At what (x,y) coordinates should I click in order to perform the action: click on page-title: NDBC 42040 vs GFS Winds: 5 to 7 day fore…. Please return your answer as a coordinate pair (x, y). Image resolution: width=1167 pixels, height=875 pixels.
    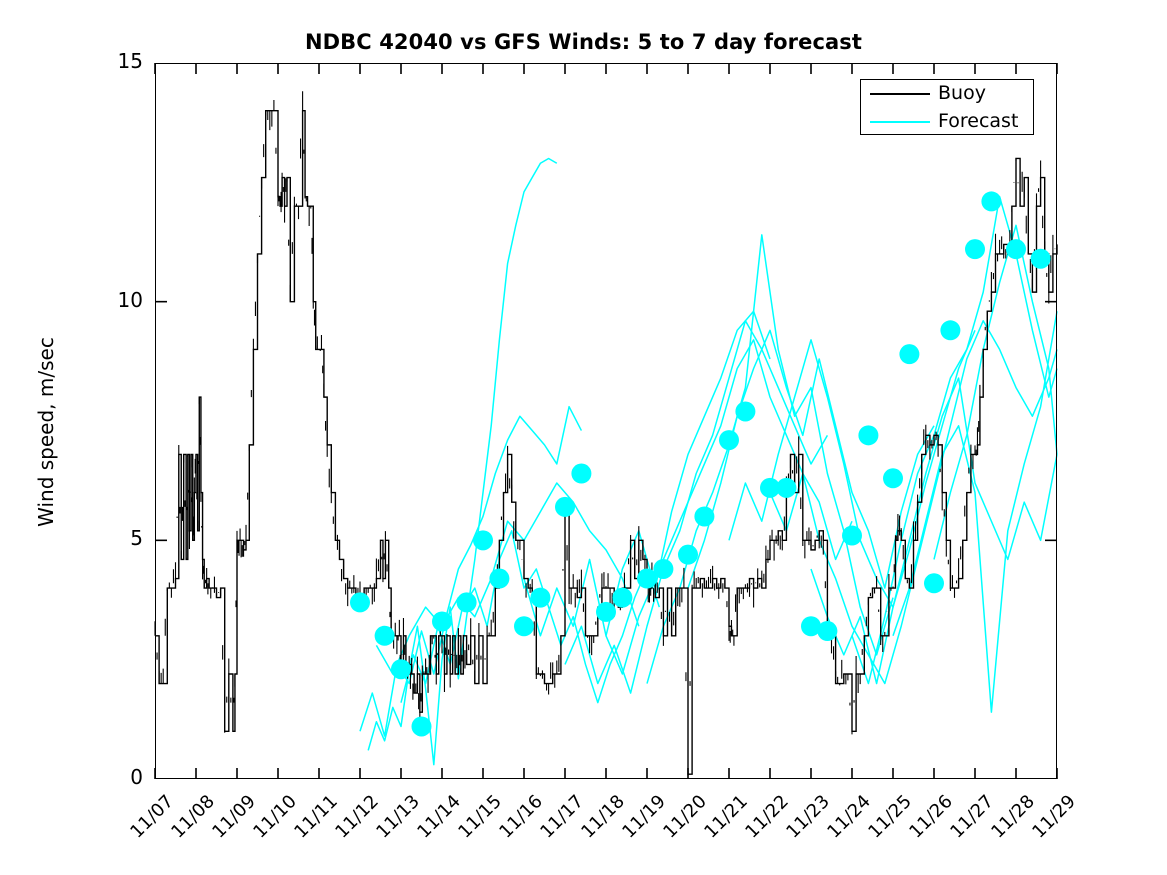
    Looking at the image, I should click on (583, 42).